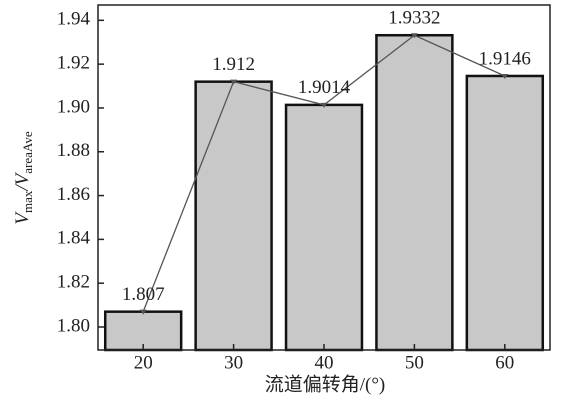 Image resolution: width=562 pixels, height=405 pixels. Describe the element at coordinates (414, 362) in the screenshot. I see `x-tick-label: 50` at that location.